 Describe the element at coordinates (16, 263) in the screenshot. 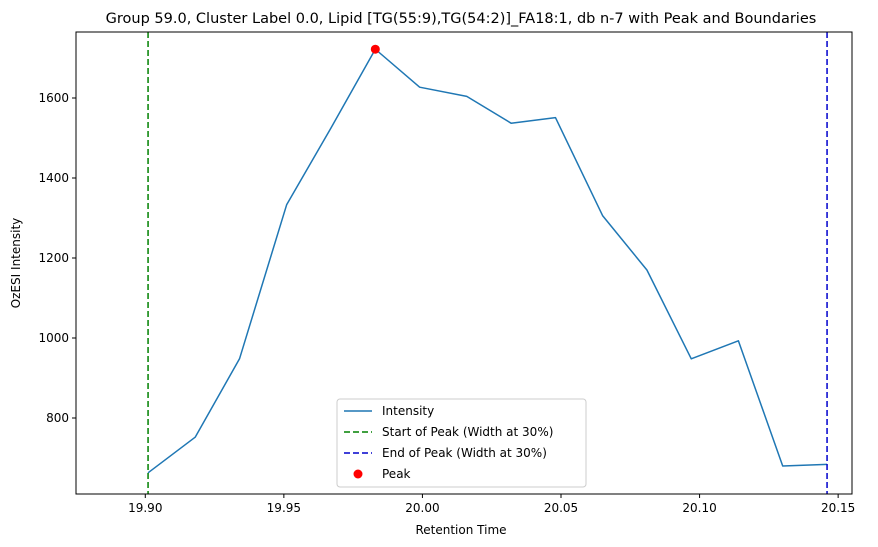

I see `y-axis-title: OzESI Intensity` at that location.